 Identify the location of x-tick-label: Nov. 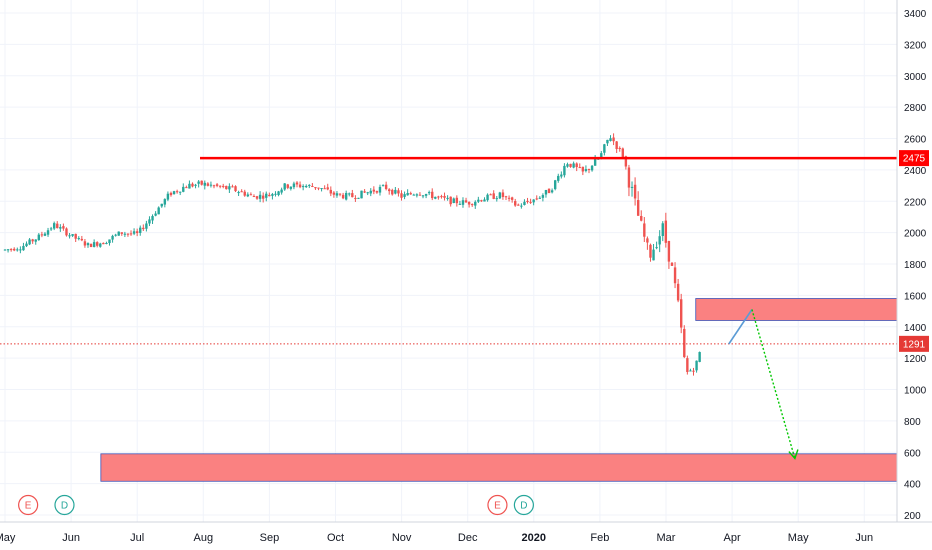
(402, 538).